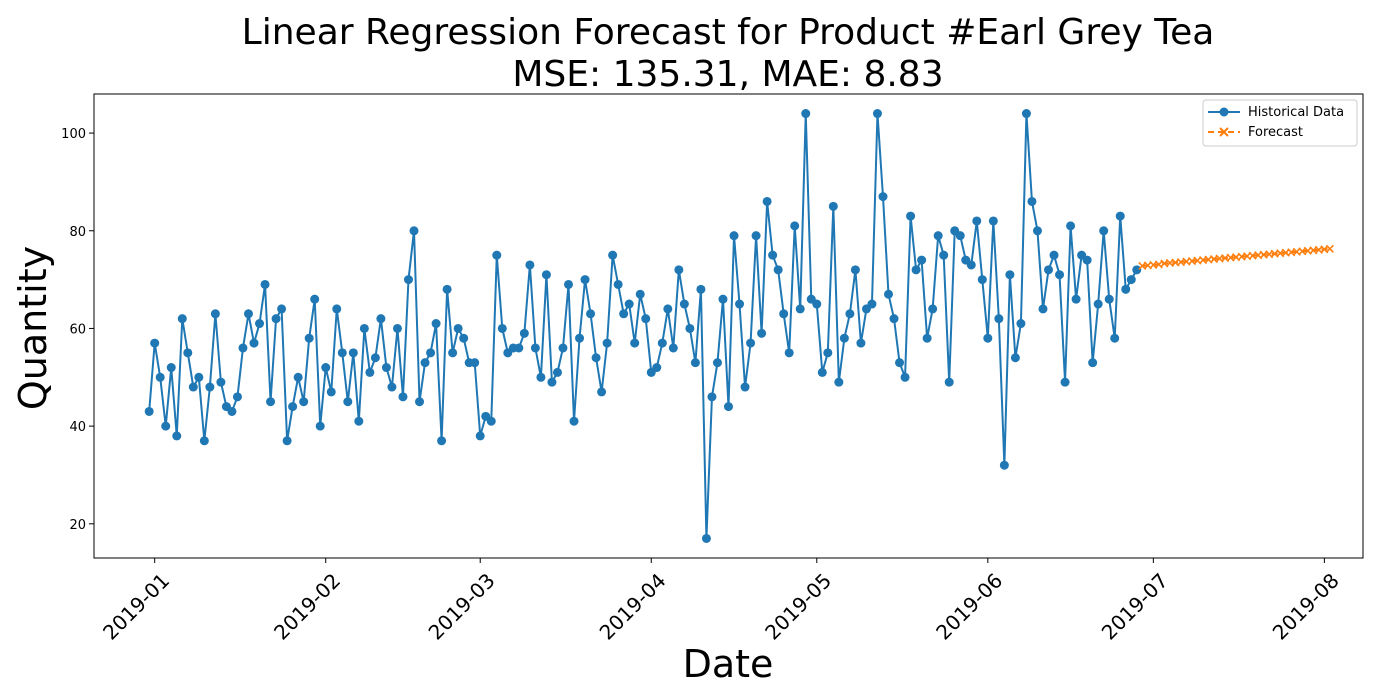  I want to click on y-tick-label: 40, so click(77, 427).